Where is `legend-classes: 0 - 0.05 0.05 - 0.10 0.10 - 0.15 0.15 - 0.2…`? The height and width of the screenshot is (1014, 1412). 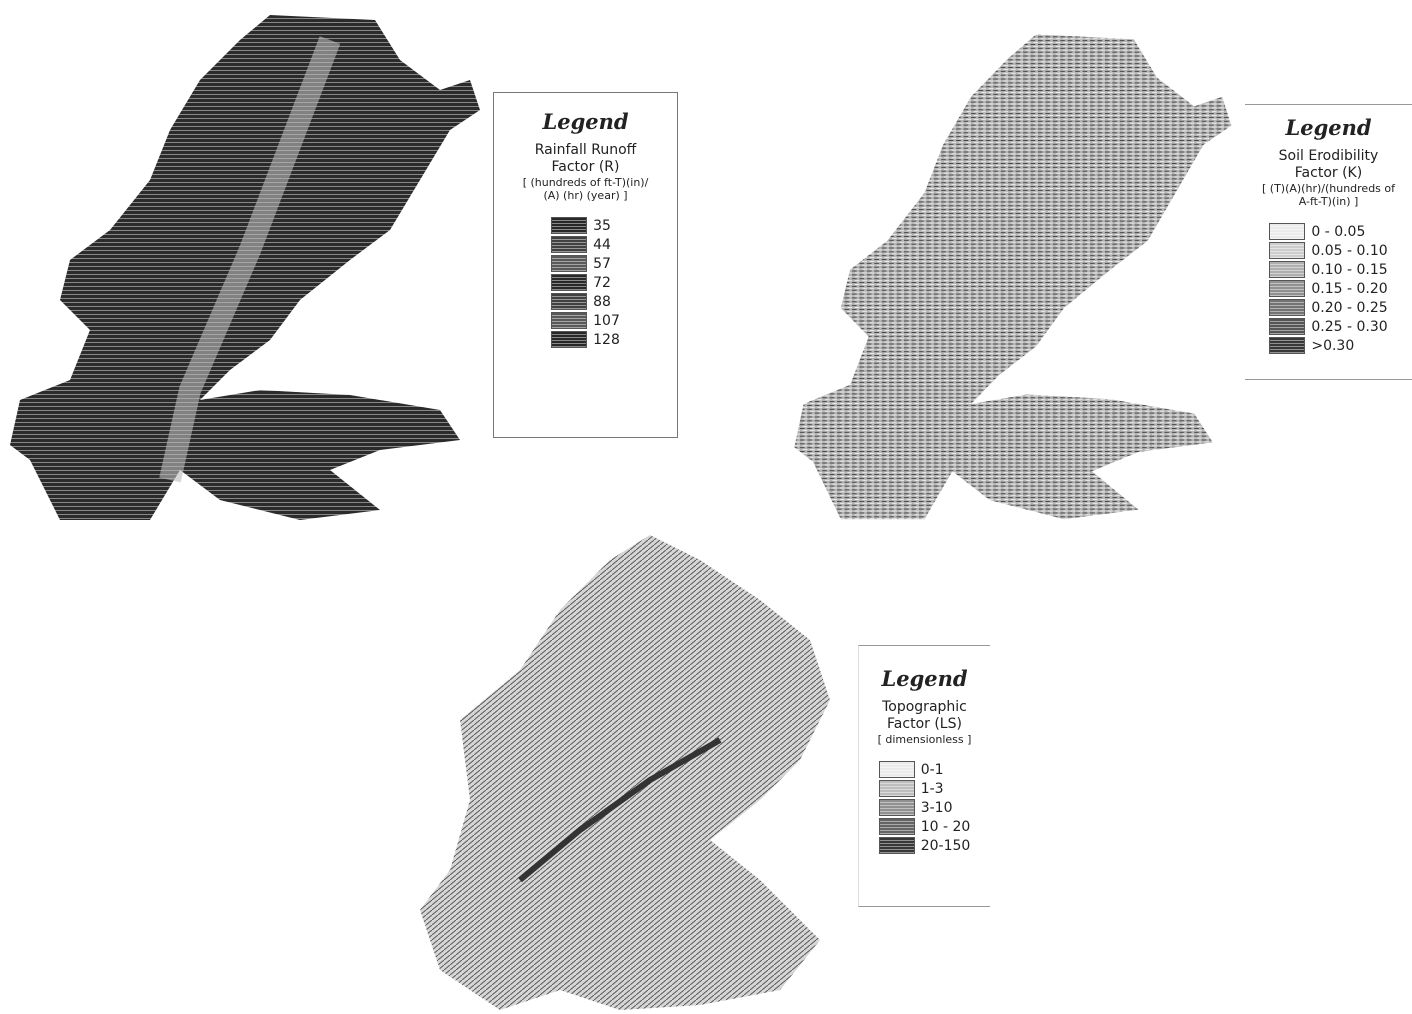
legend-classes: 0 - 0.05 0.05 - 0.10 0.10 - 0.15 0.15 - 0.2… is located at coordinates (1328, 288).